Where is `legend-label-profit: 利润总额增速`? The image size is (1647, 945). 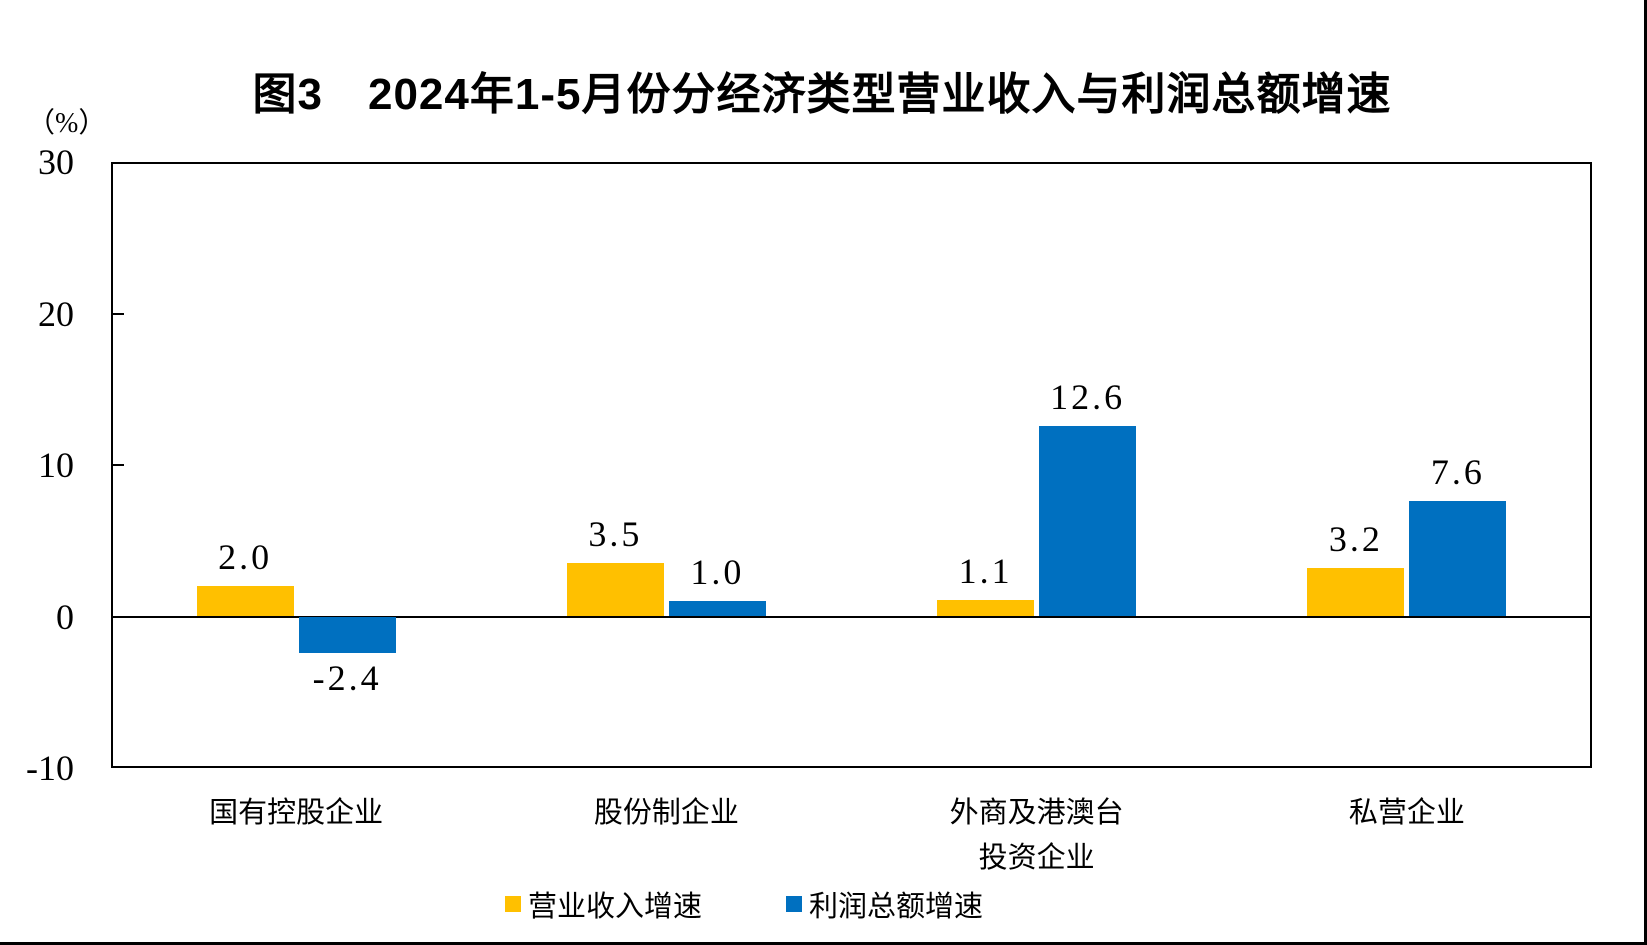
legend-label-profit: 利润总额增速 is located at coordinates (896, 907).